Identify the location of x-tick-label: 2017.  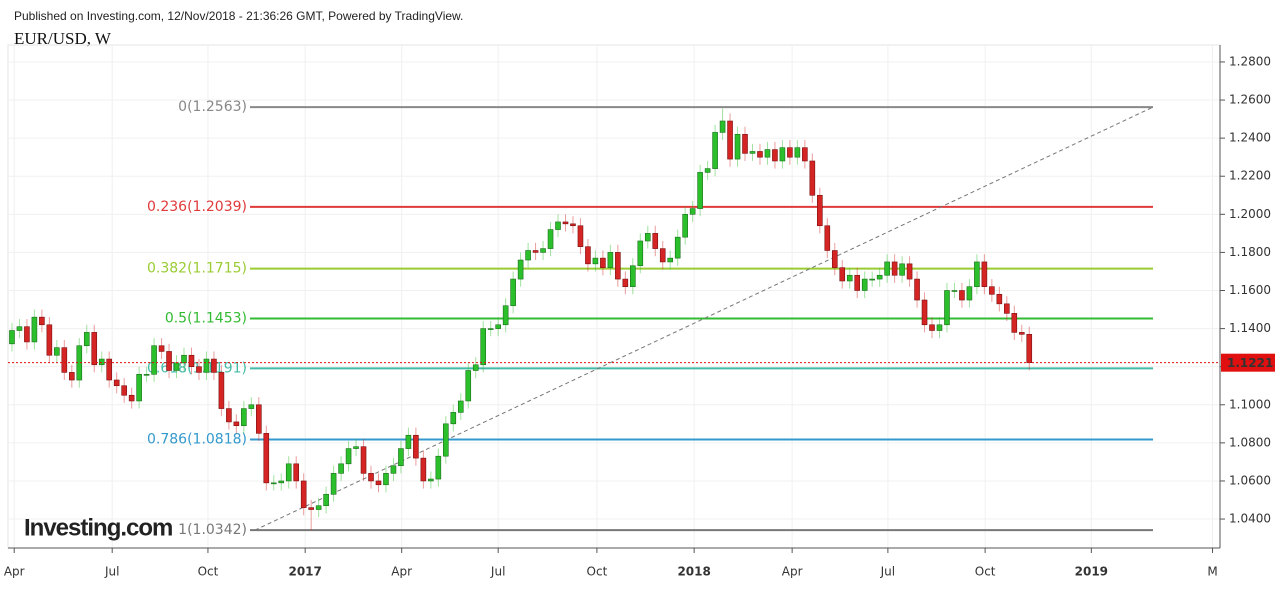
(304, 572).